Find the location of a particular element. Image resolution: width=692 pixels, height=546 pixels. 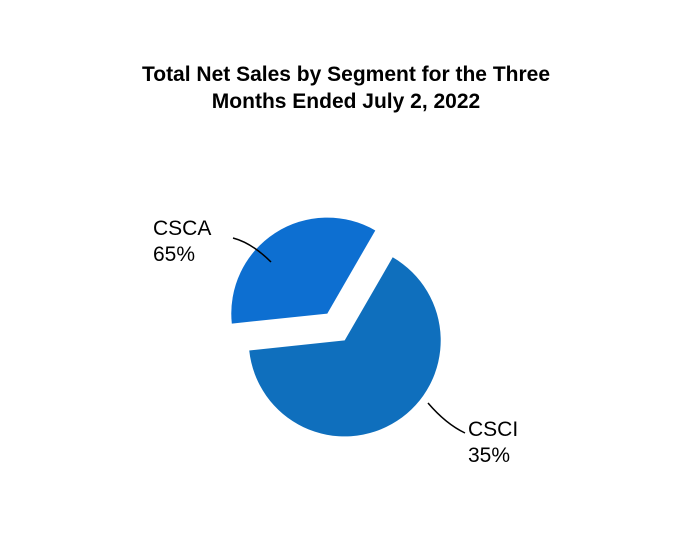

pie-slice-csca is located at coordinates (345, 347).